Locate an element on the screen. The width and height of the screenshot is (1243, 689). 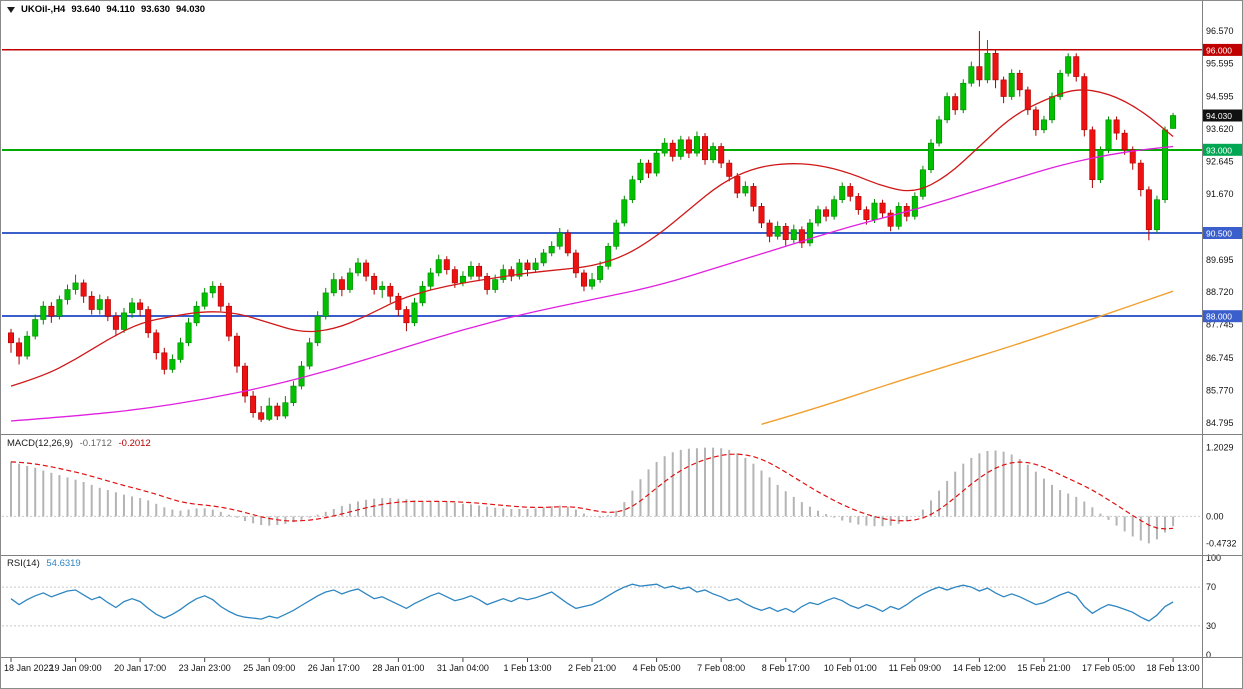
rsi-tick-label: 100 is located at coordinates (1213, 558).